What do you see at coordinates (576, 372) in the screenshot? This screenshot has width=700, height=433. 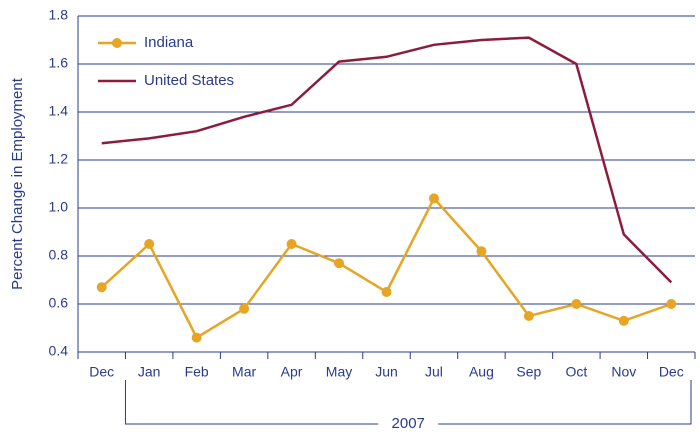 I see `x-tick-label: Oct` at bounding box center [576, 372].